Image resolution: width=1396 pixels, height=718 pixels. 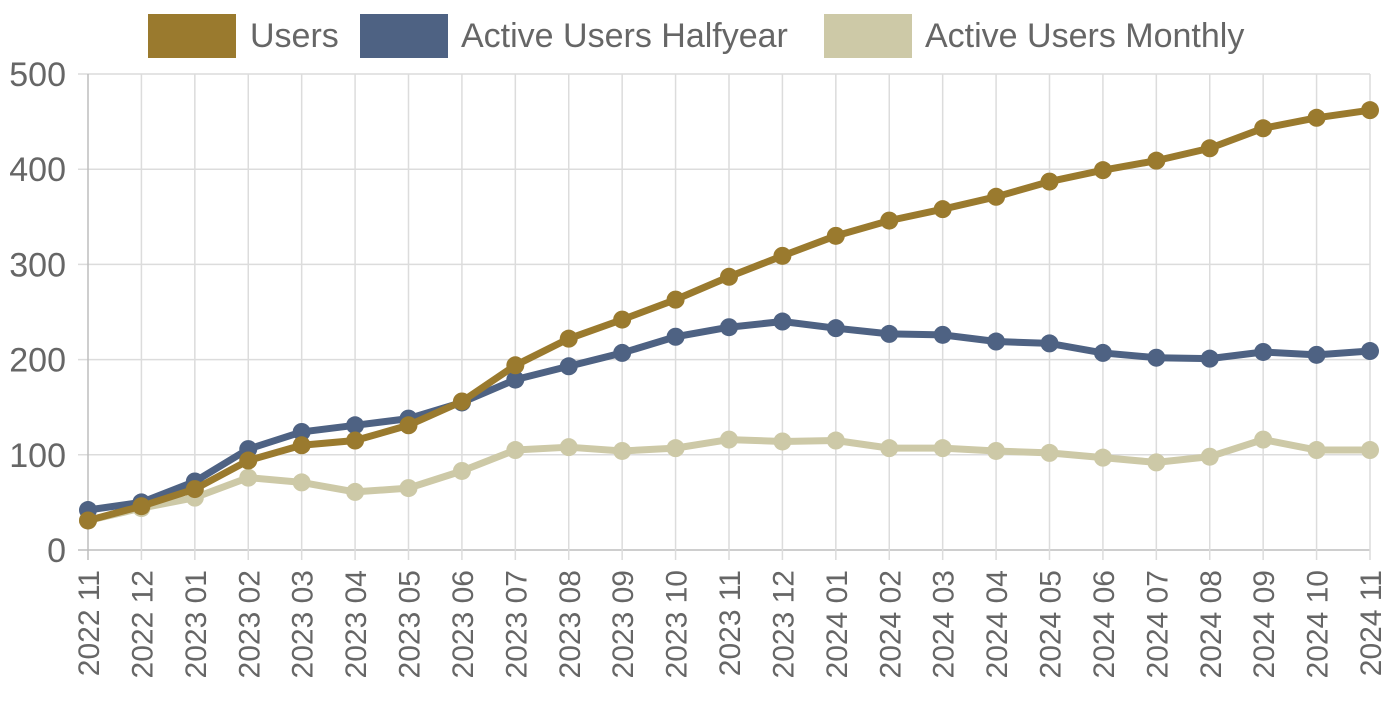 I want to click on legend-label: Active Users Monthly, so click(x=1084, y=36).